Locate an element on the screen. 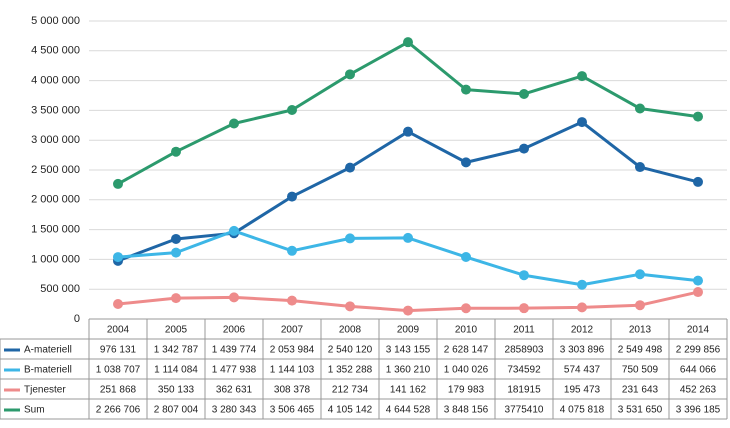  x-tick-label: 2009 is located at coordinates (408, 330).